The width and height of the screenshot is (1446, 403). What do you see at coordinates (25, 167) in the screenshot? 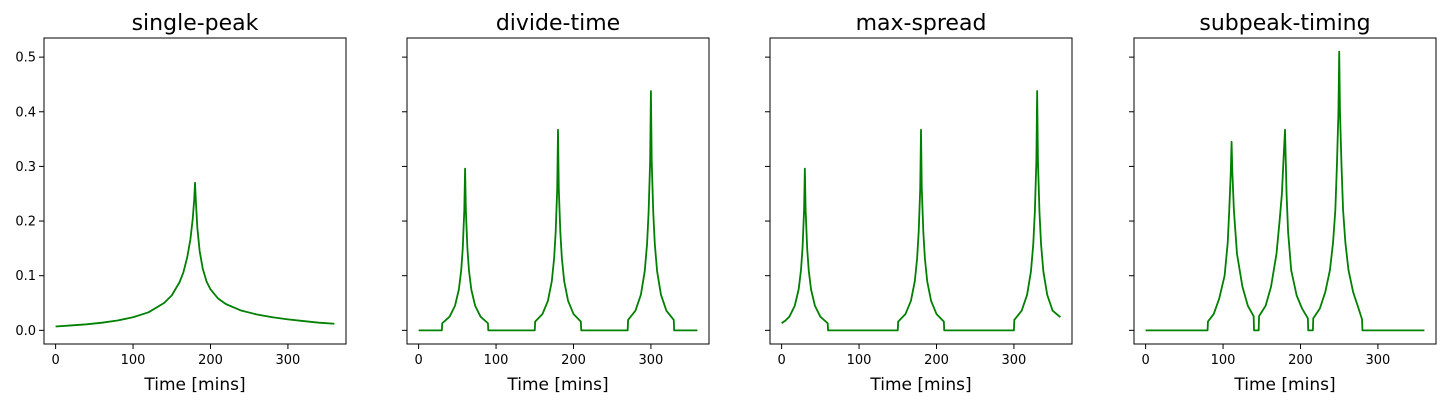
I see `y-tick-label: 0.3` at bounding box center [25, 167].